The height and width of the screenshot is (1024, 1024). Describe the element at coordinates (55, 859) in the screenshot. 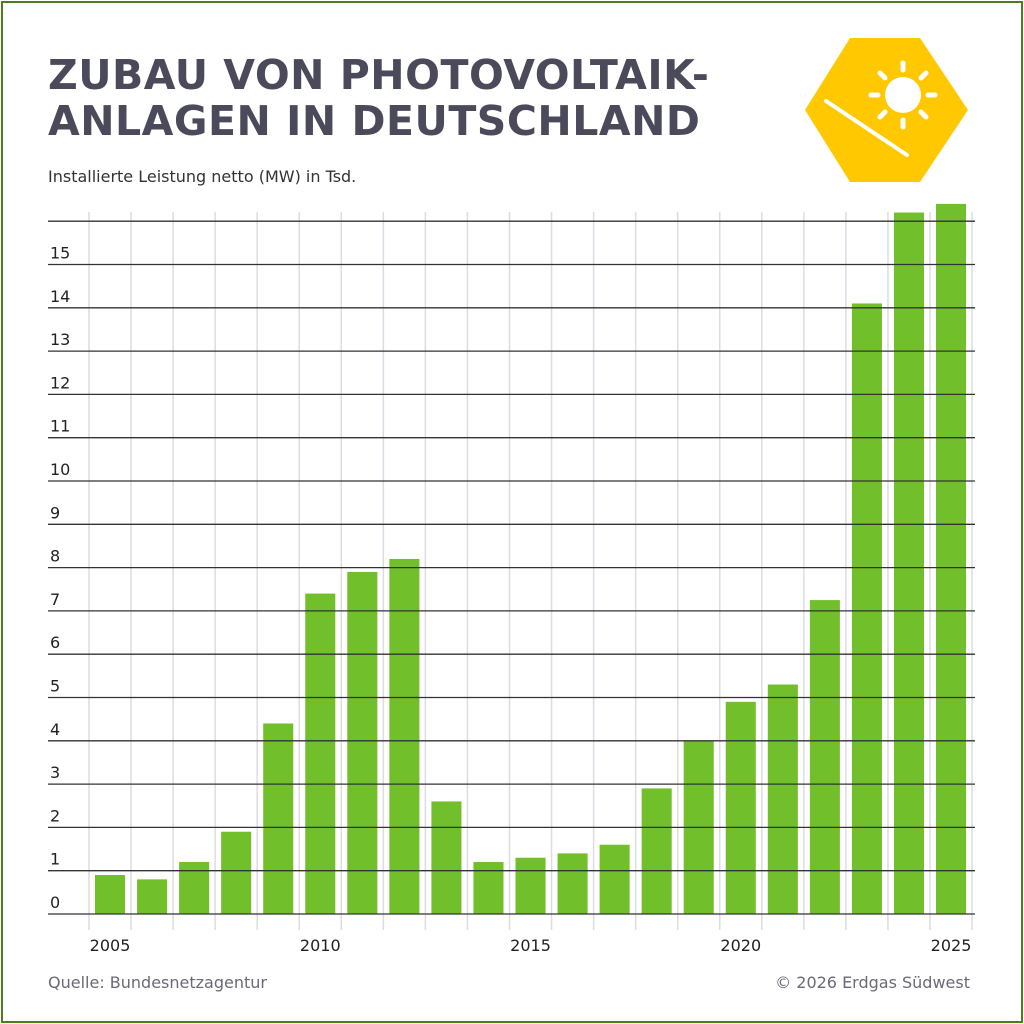

I see `y-tick-label: 1` at that location.